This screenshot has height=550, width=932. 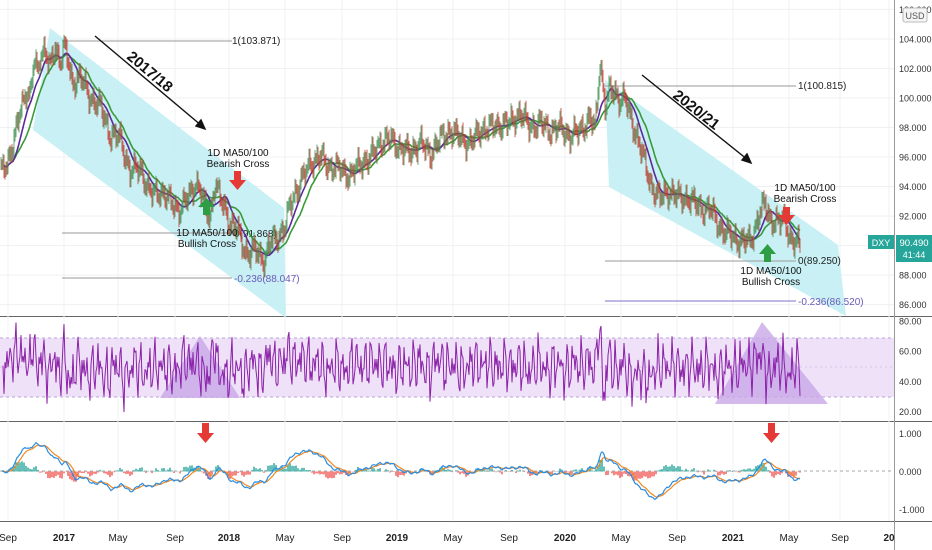 I want to click on rsi-axis: 80.00 60.00 40.00 20.00, so click(x=910, y=367).